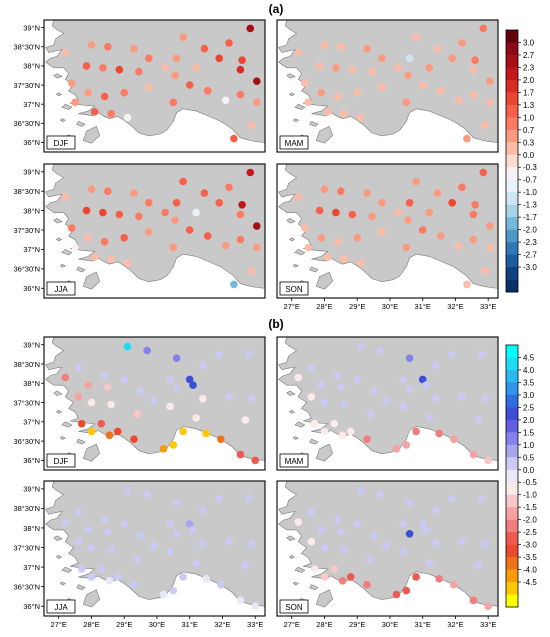 The image size is (550, 637). What do you see at coordinates (529, 382) in the screenshot?
I see `part-b-colorbar-label: 3.5` at bounding box center [529, 382].